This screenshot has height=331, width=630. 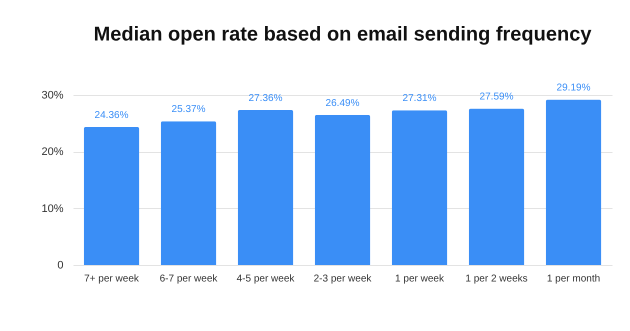 I want to click on x-tick-label: 4-5 per week, so click(x=266, y=279).